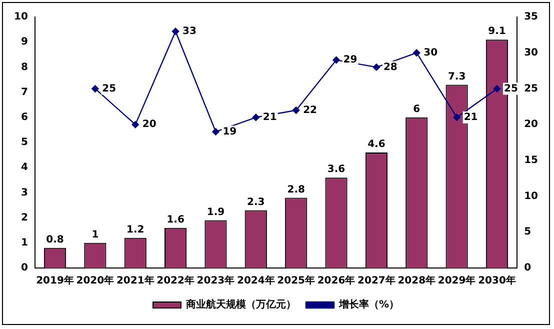 The height and width of the screenshot is (329, 554). Describe the element at coordinates (350, 60) in the screenshot. I see `data-label: 29` at that location.